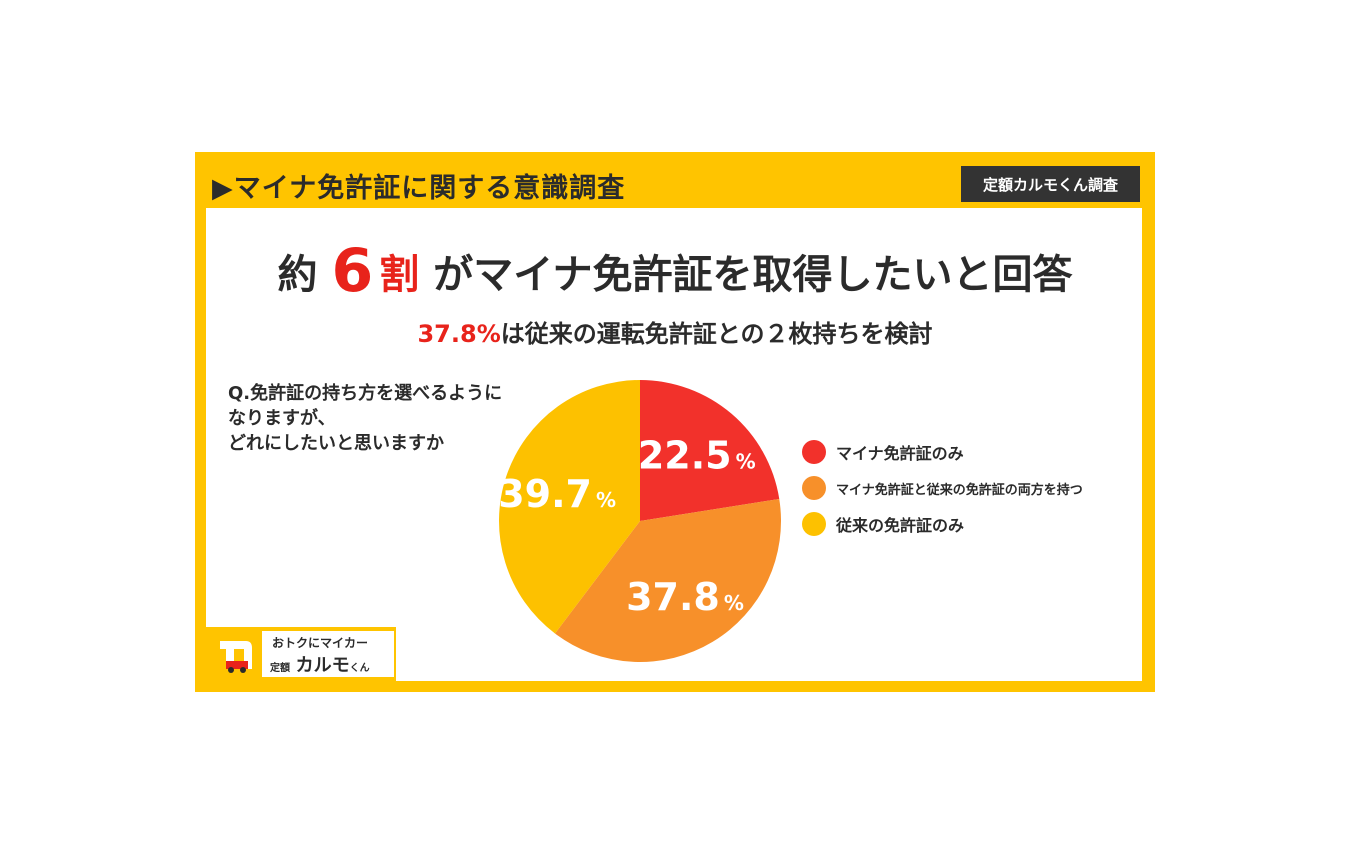  What do you see at coordinates (336, 443) in the screenshot?
I see `question-line: どれにしたいと思いますか` at bounding box center [336, 443].